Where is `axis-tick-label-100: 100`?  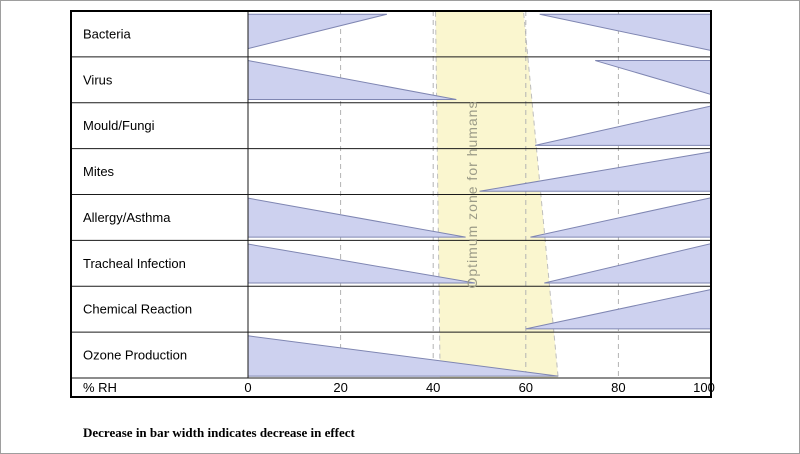 axis-tick-label-100: 100 is located at coordinates (704, 387).